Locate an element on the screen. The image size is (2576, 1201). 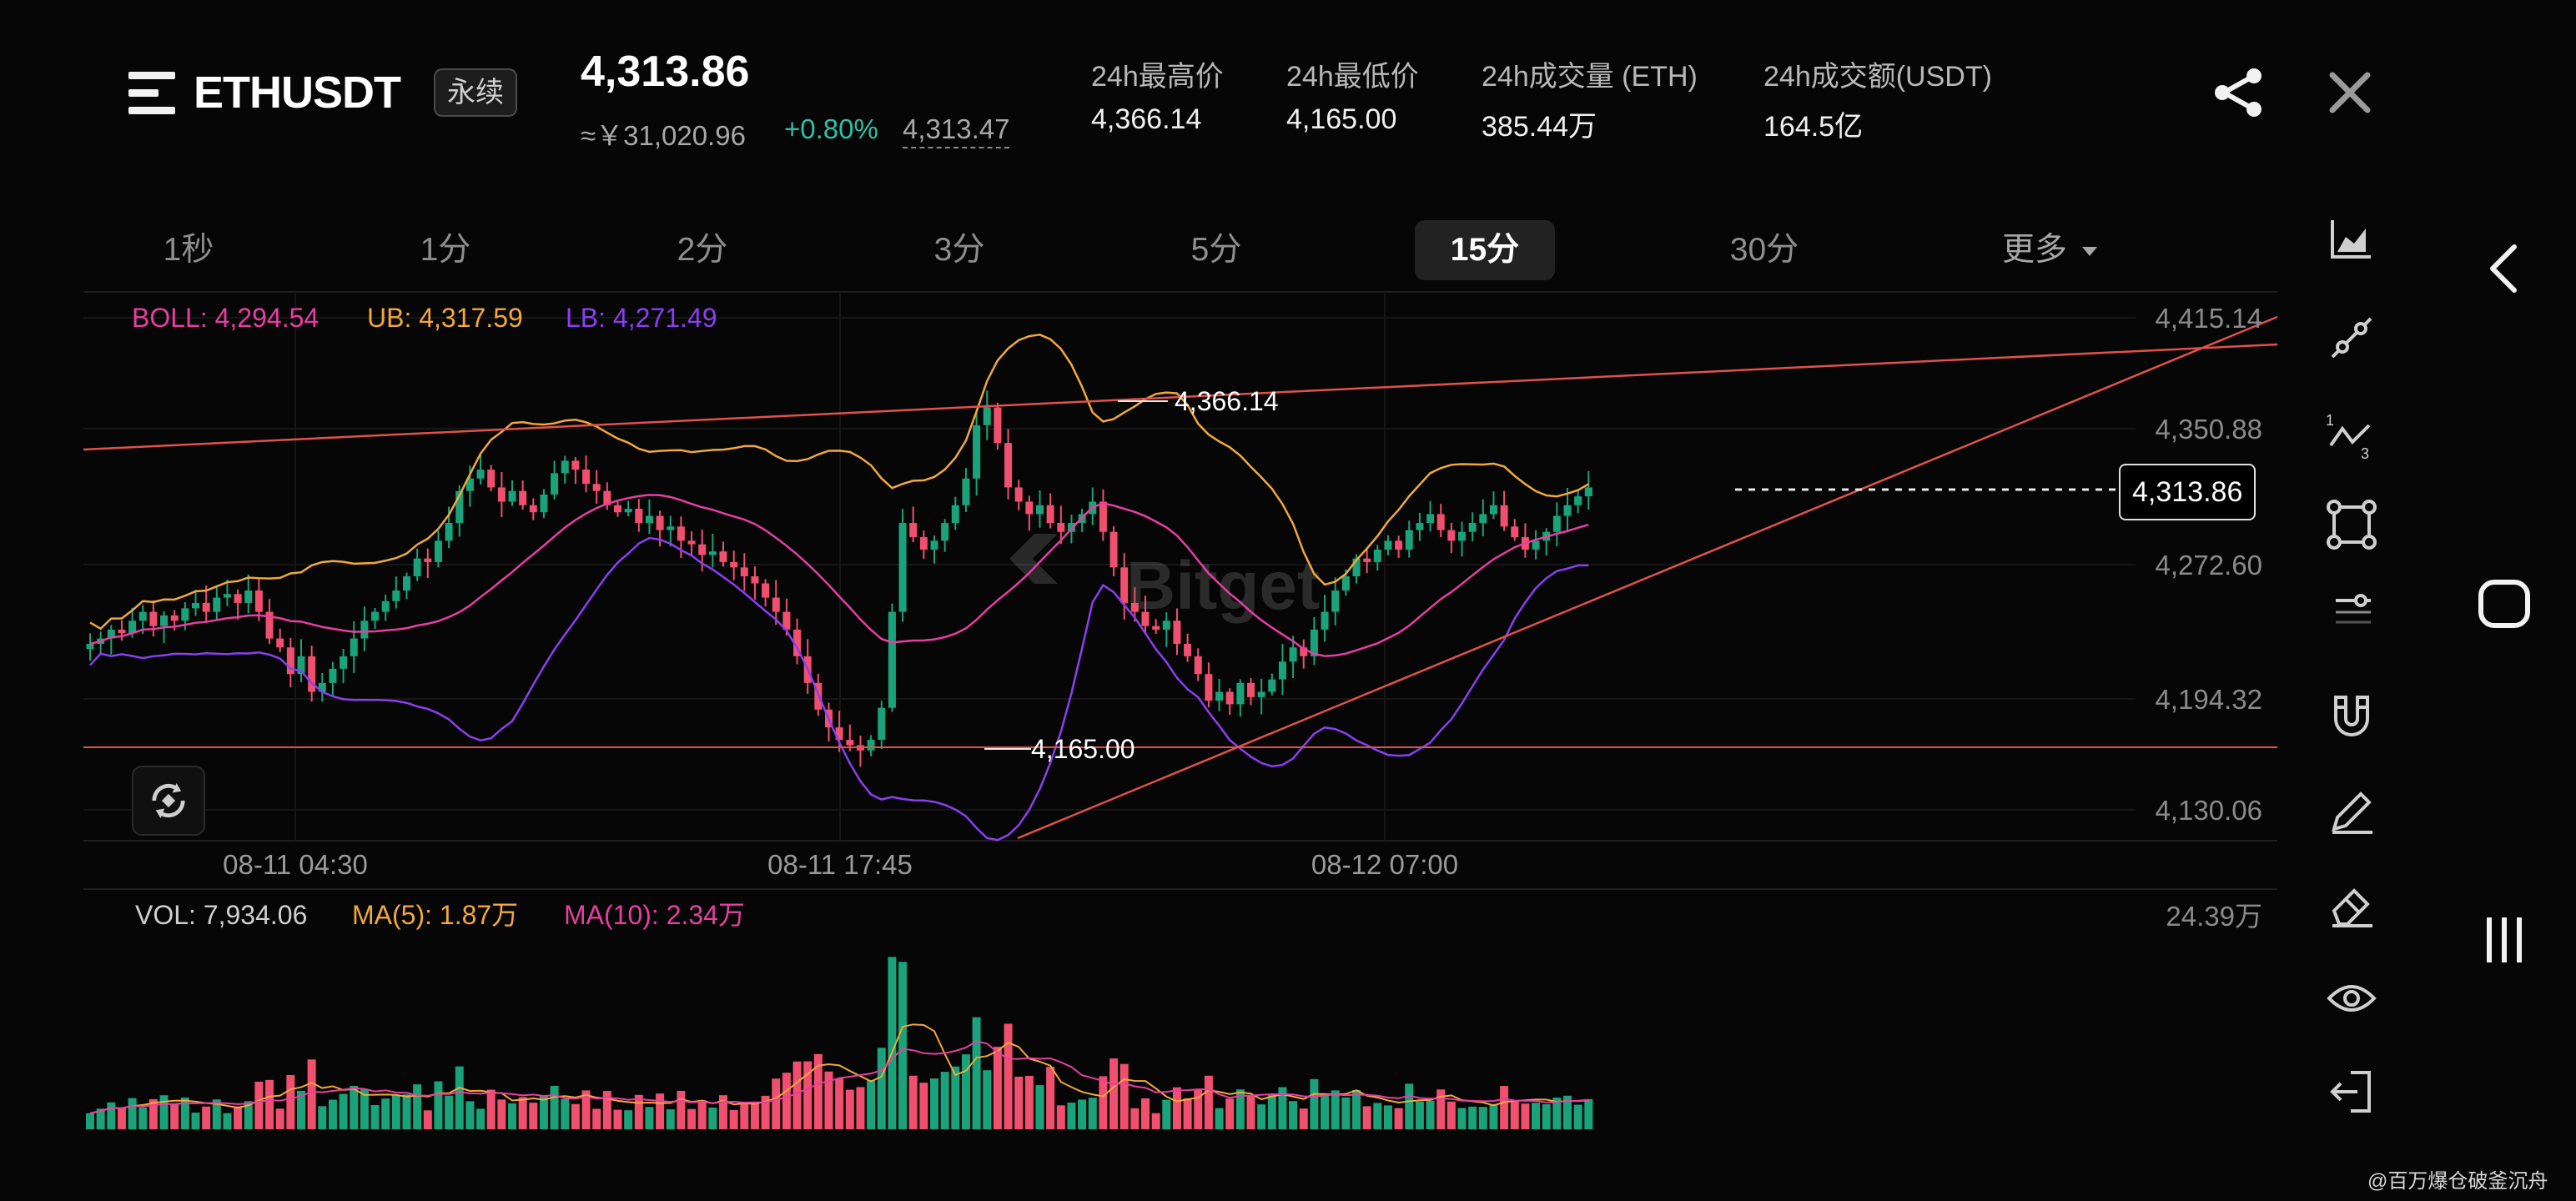
fib-icon is located at coordinates (2351, 612).